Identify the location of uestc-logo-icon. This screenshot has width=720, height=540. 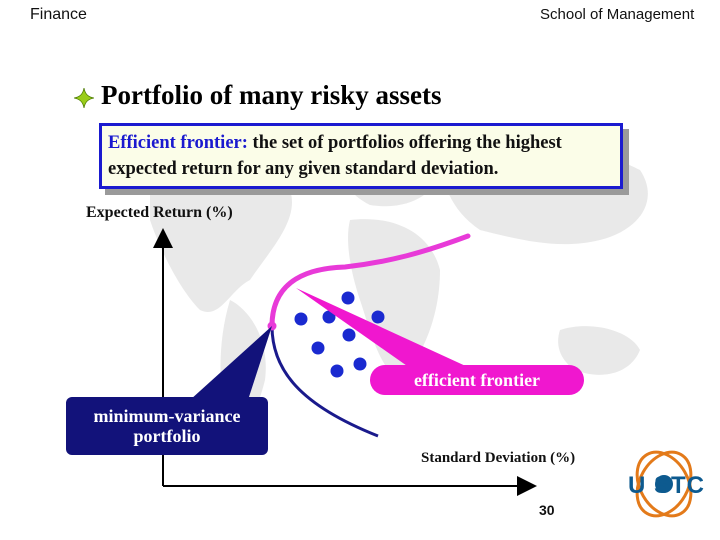
(664, 484).